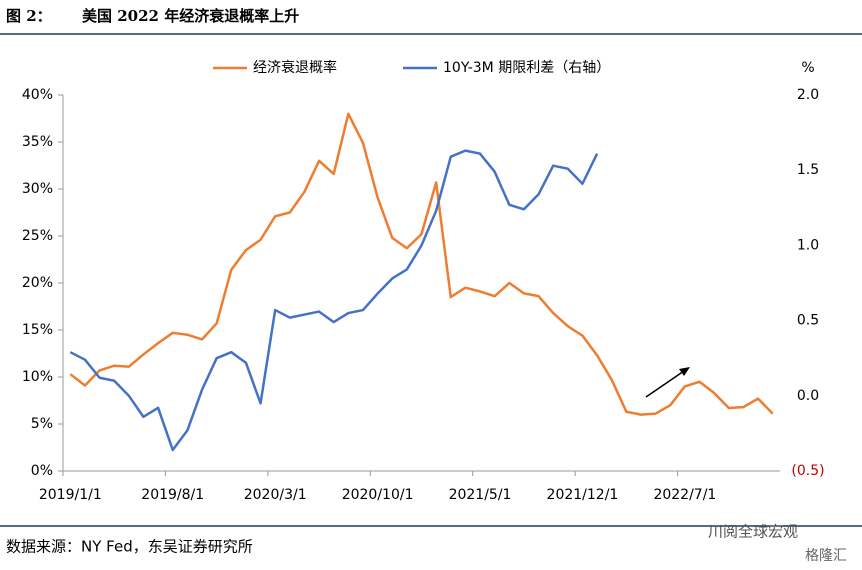 This screenshot has height=570, width=862. What do you see at coordinates (665, 384) in the screenshot?
I see `arrow` at bounding box center [665, 384].